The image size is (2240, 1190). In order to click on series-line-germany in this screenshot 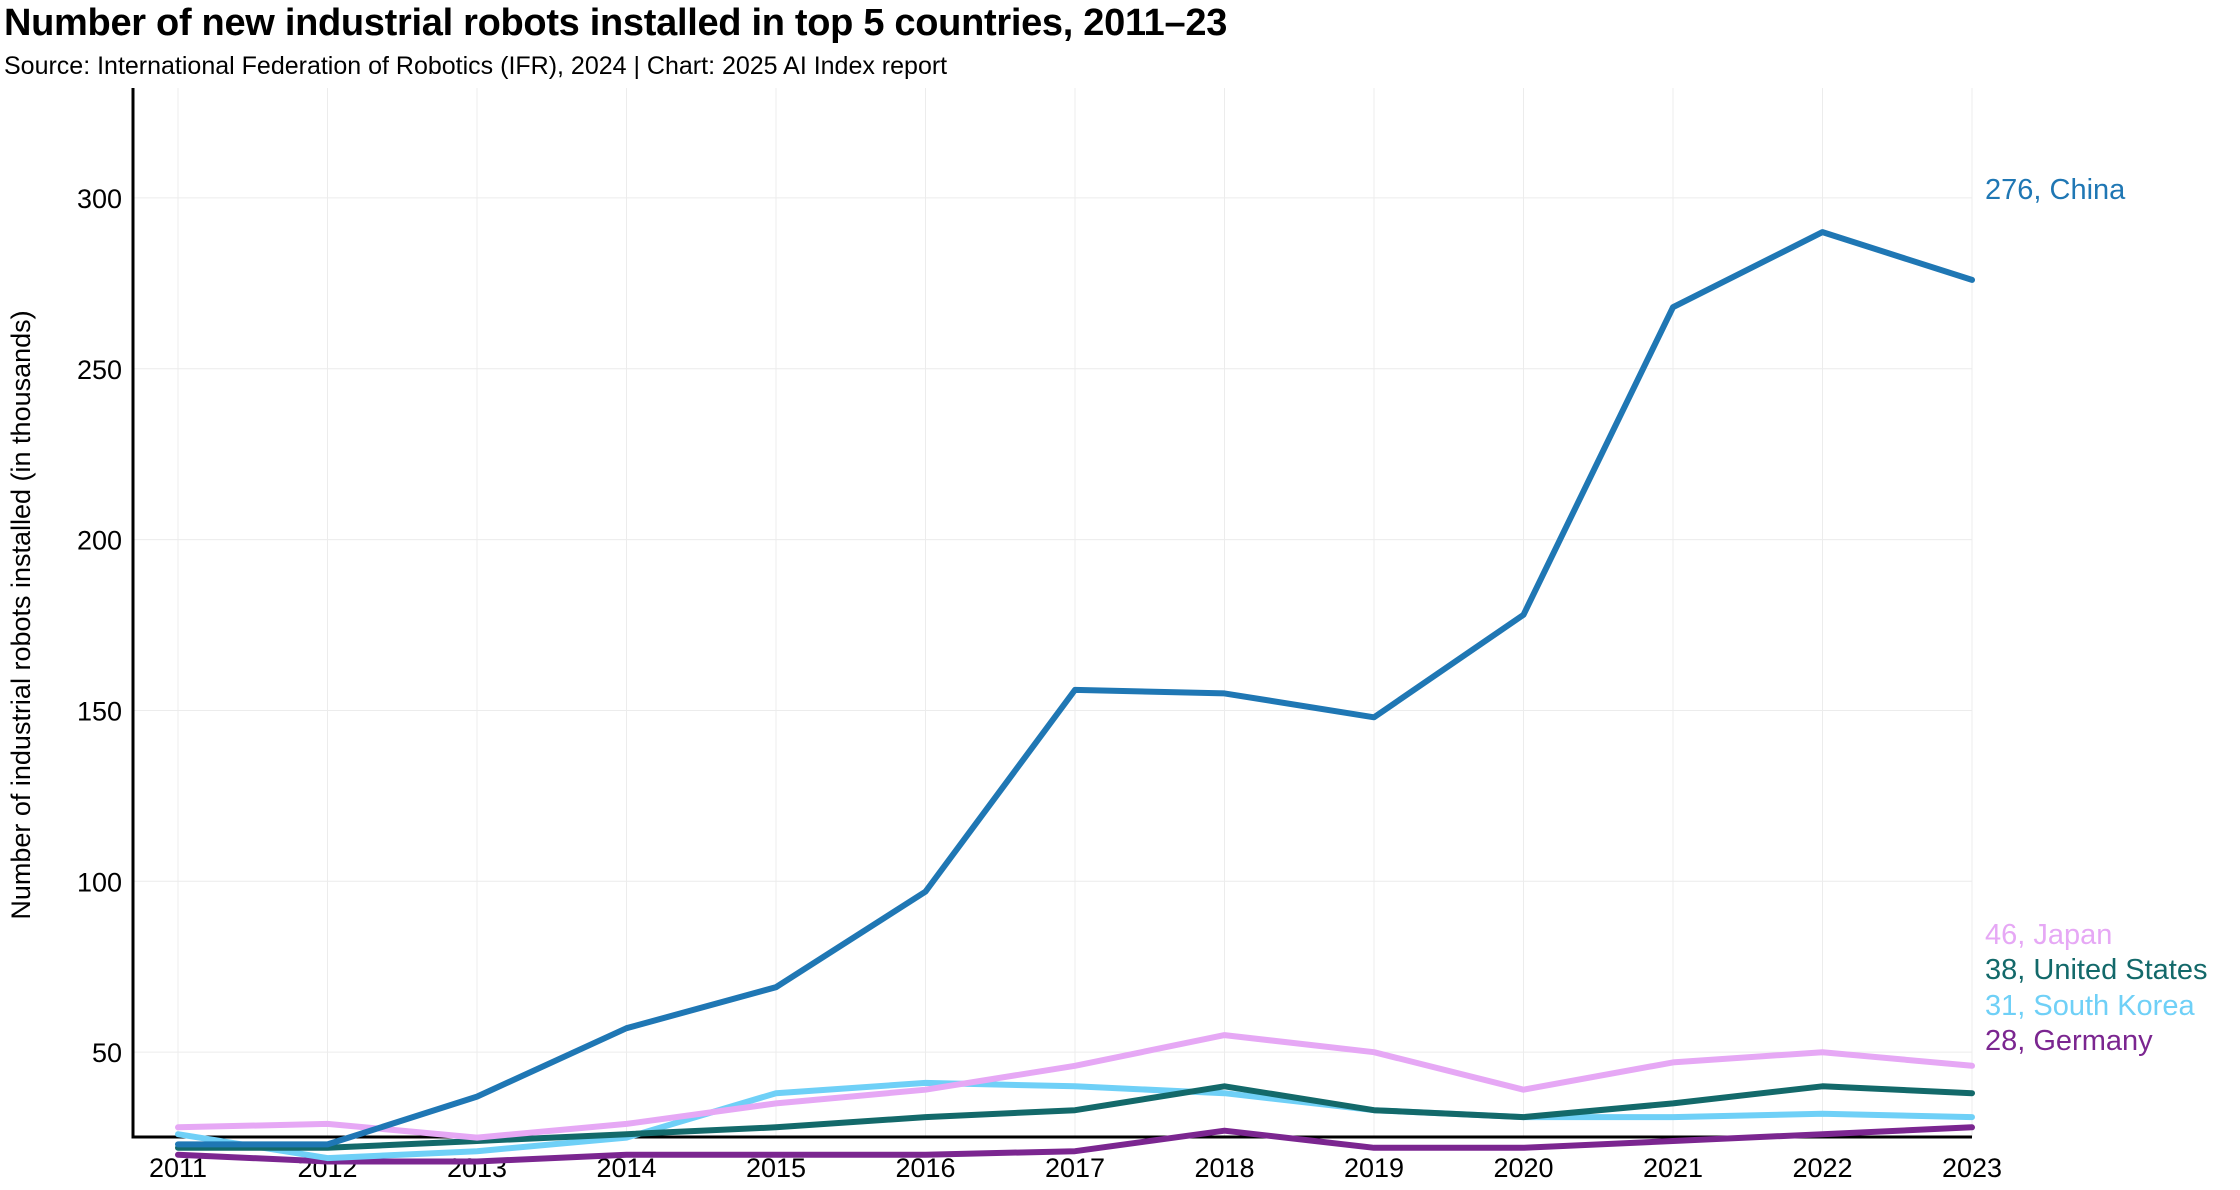, I will do `click(1075, 1144)`.